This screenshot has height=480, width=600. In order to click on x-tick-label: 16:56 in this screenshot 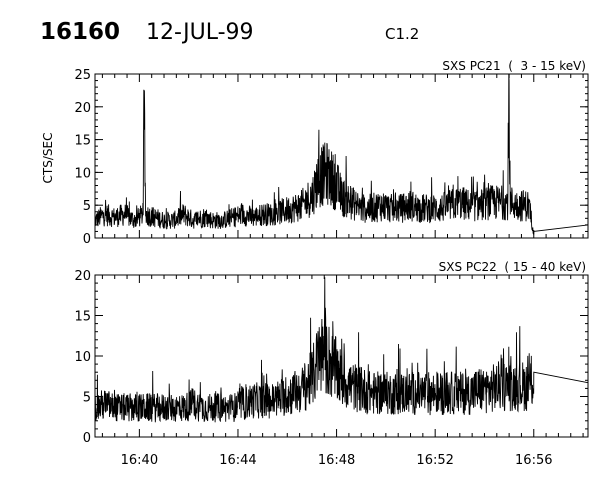, I will do `click(533, 460)`.